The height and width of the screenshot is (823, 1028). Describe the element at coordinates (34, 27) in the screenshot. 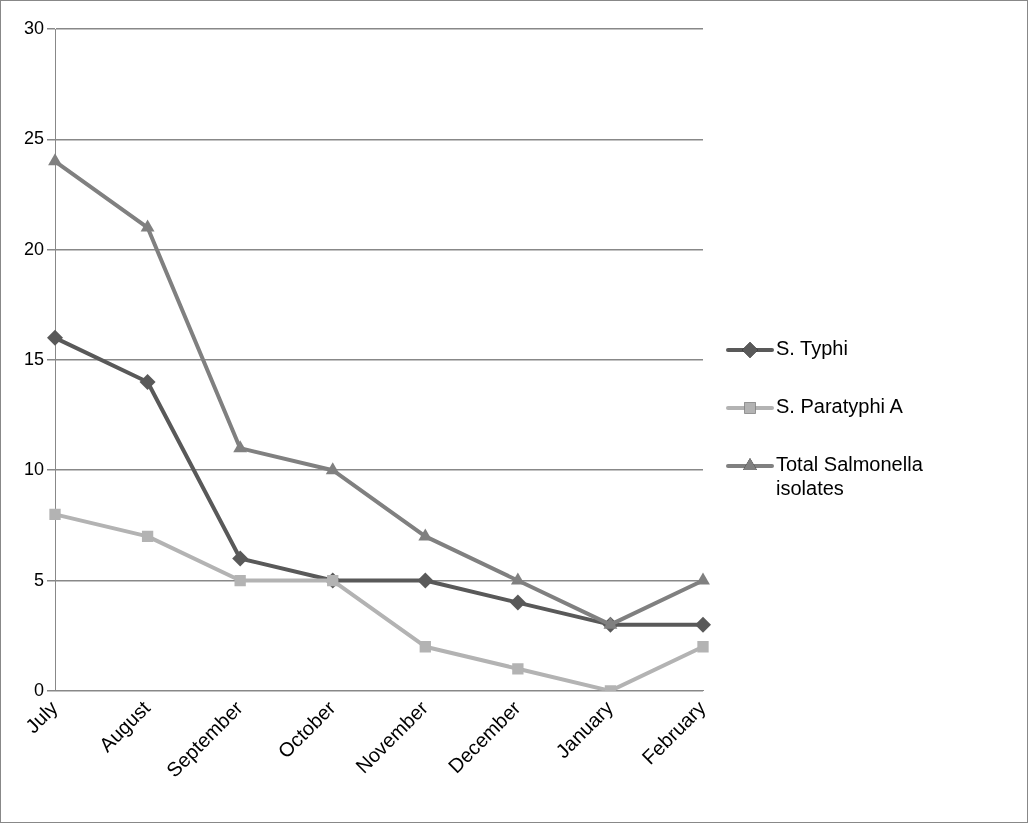

I see `y-tick-label: 30` at that location.